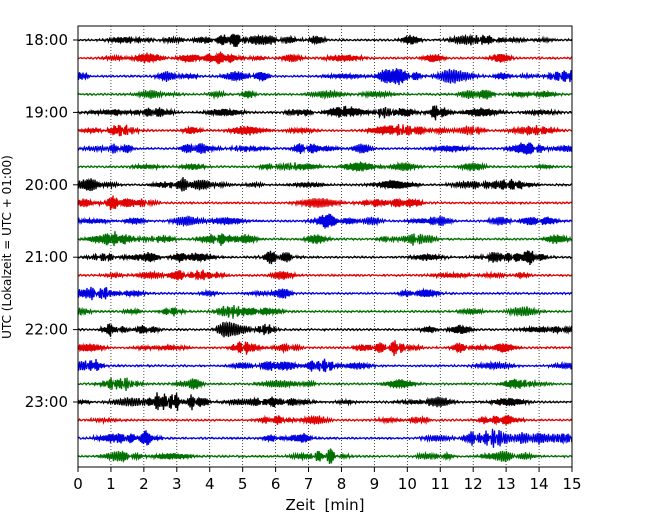 This screenshot has height=520, width=650. I want to click on trace-2000, so click(325, 184).